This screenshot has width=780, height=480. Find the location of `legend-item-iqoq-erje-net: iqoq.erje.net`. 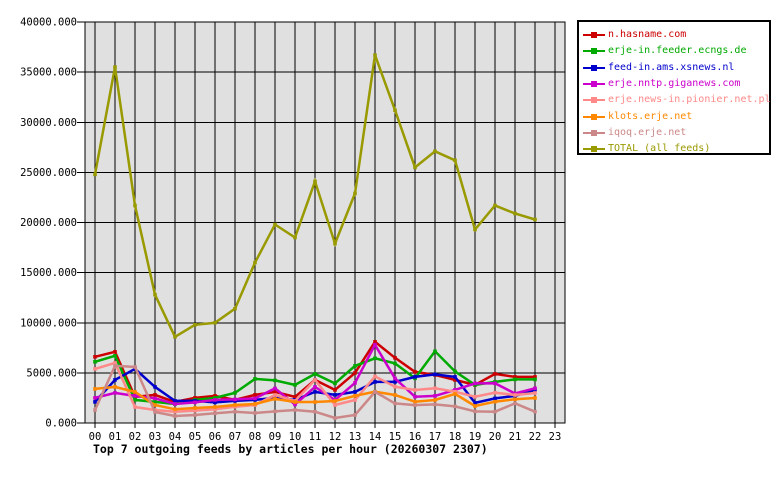

legend-item-iqoq-erje-net: iqoq.erje.net is located at coordinates (634, 133).